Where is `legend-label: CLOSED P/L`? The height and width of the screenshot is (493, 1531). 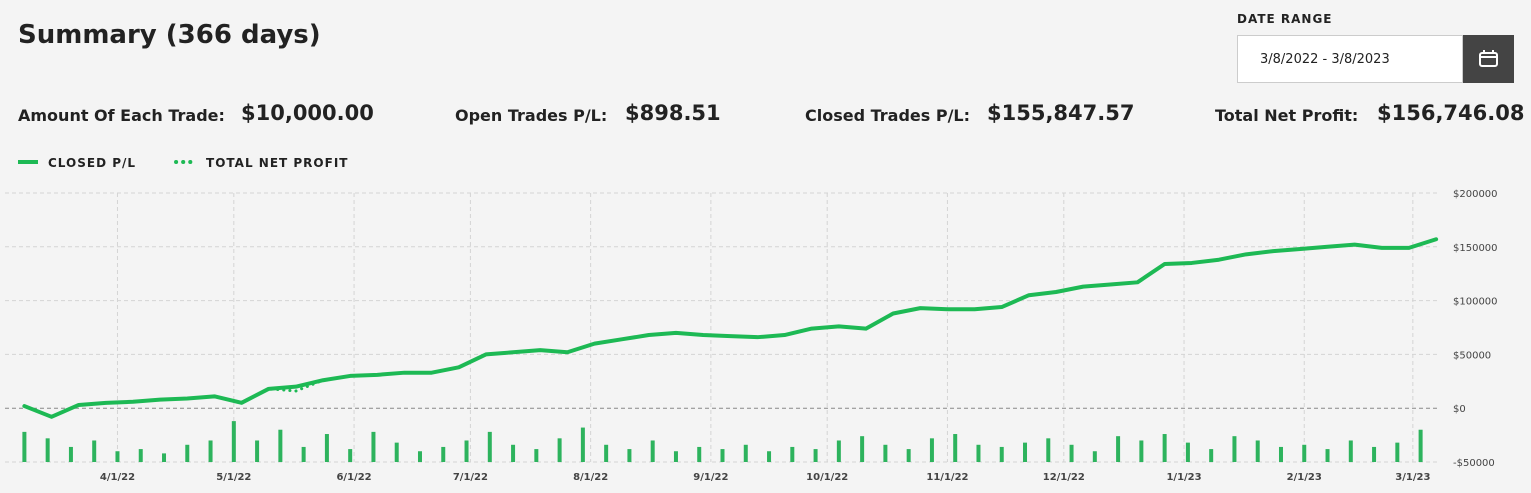 legend-label: CLOSED P/L is located at coordinates (92, 163).